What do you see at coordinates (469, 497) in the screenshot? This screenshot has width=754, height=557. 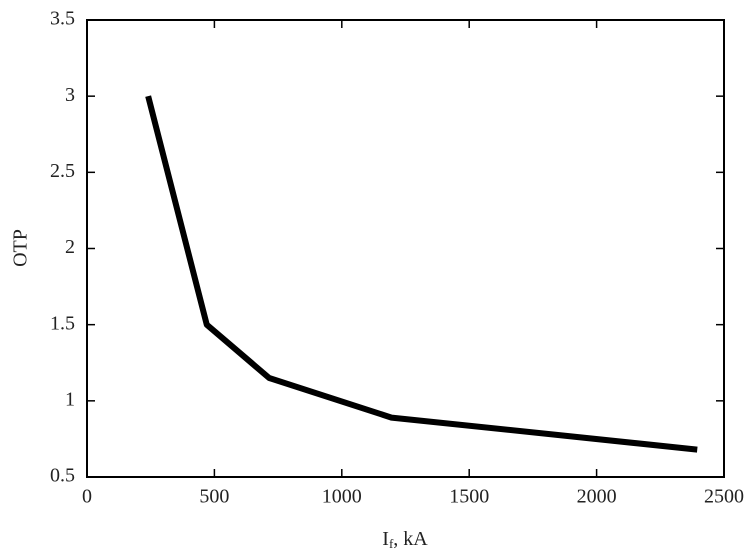 I see `x-tick-label: 1500` at bounding box center [469, 497].